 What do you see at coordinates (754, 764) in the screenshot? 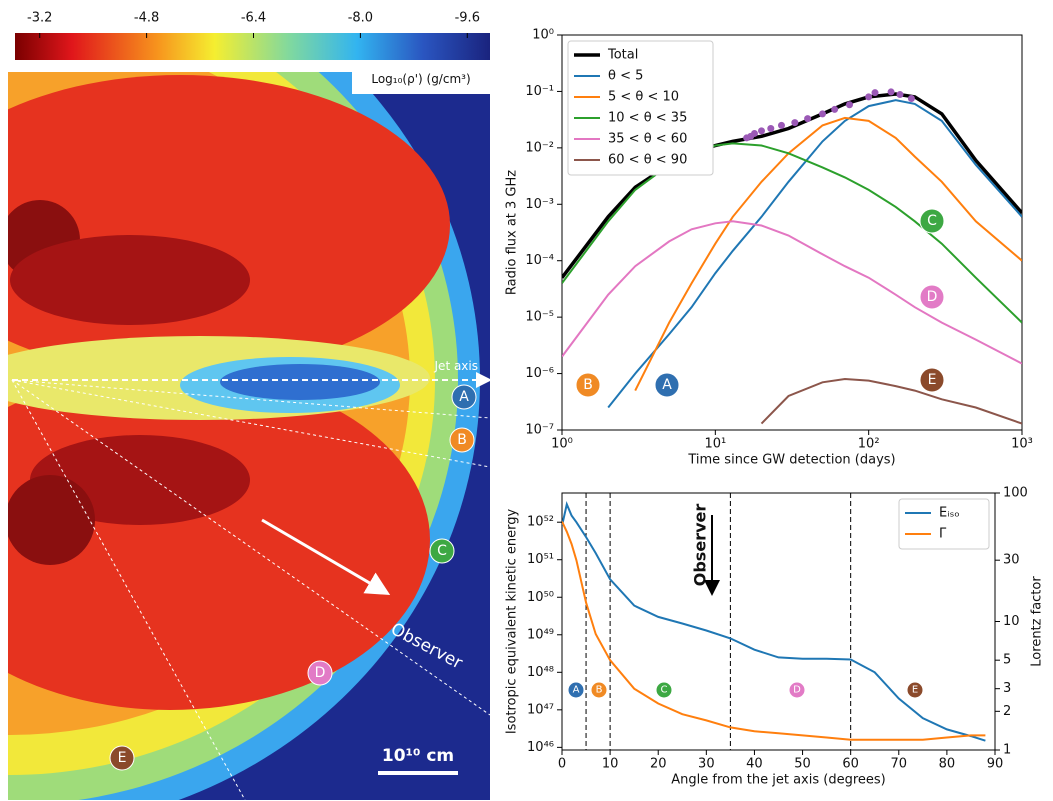
I see `x-tick-label: 40` at bounding box center [754, 764].